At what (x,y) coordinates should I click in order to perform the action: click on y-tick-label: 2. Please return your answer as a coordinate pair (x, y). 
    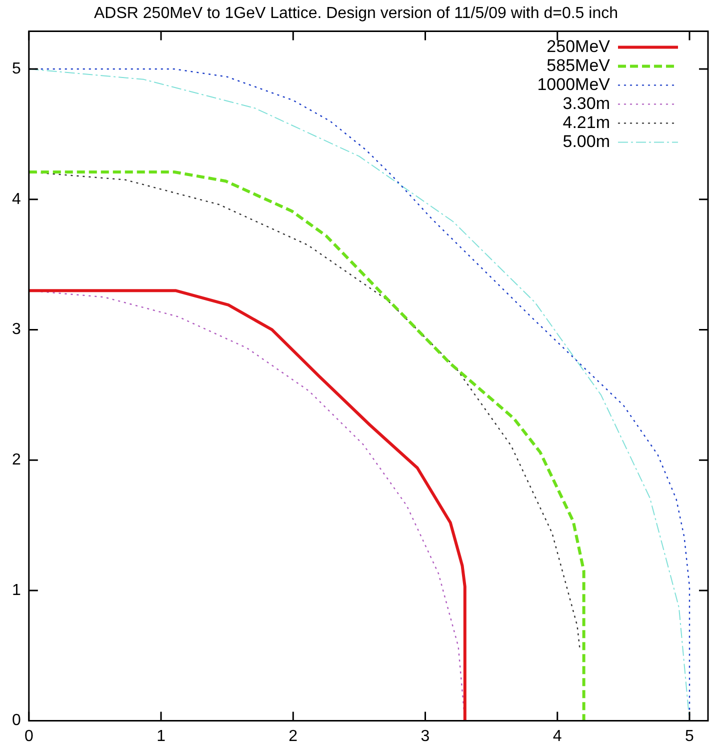
    Looking at the image, I should click on (16, 459).